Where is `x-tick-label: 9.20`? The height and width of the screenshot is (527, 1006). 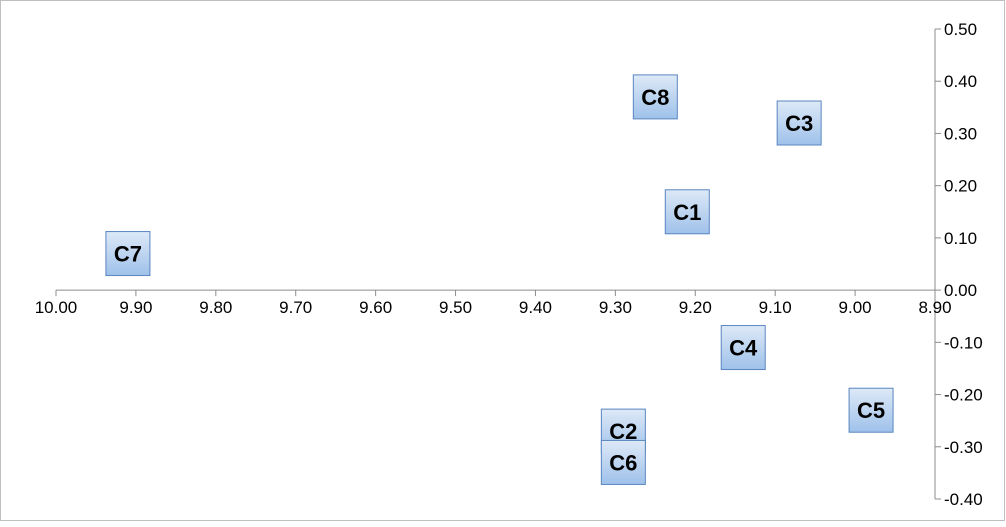
x-tick-label: 9.20 is located at coordinates (695, 307).